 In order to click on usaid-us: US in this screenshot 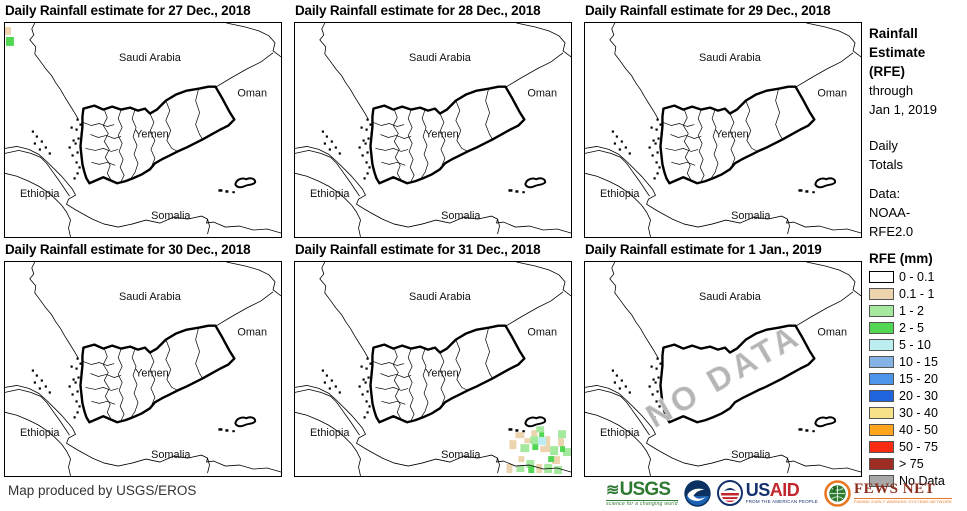, I will do `click(758, 490)`.